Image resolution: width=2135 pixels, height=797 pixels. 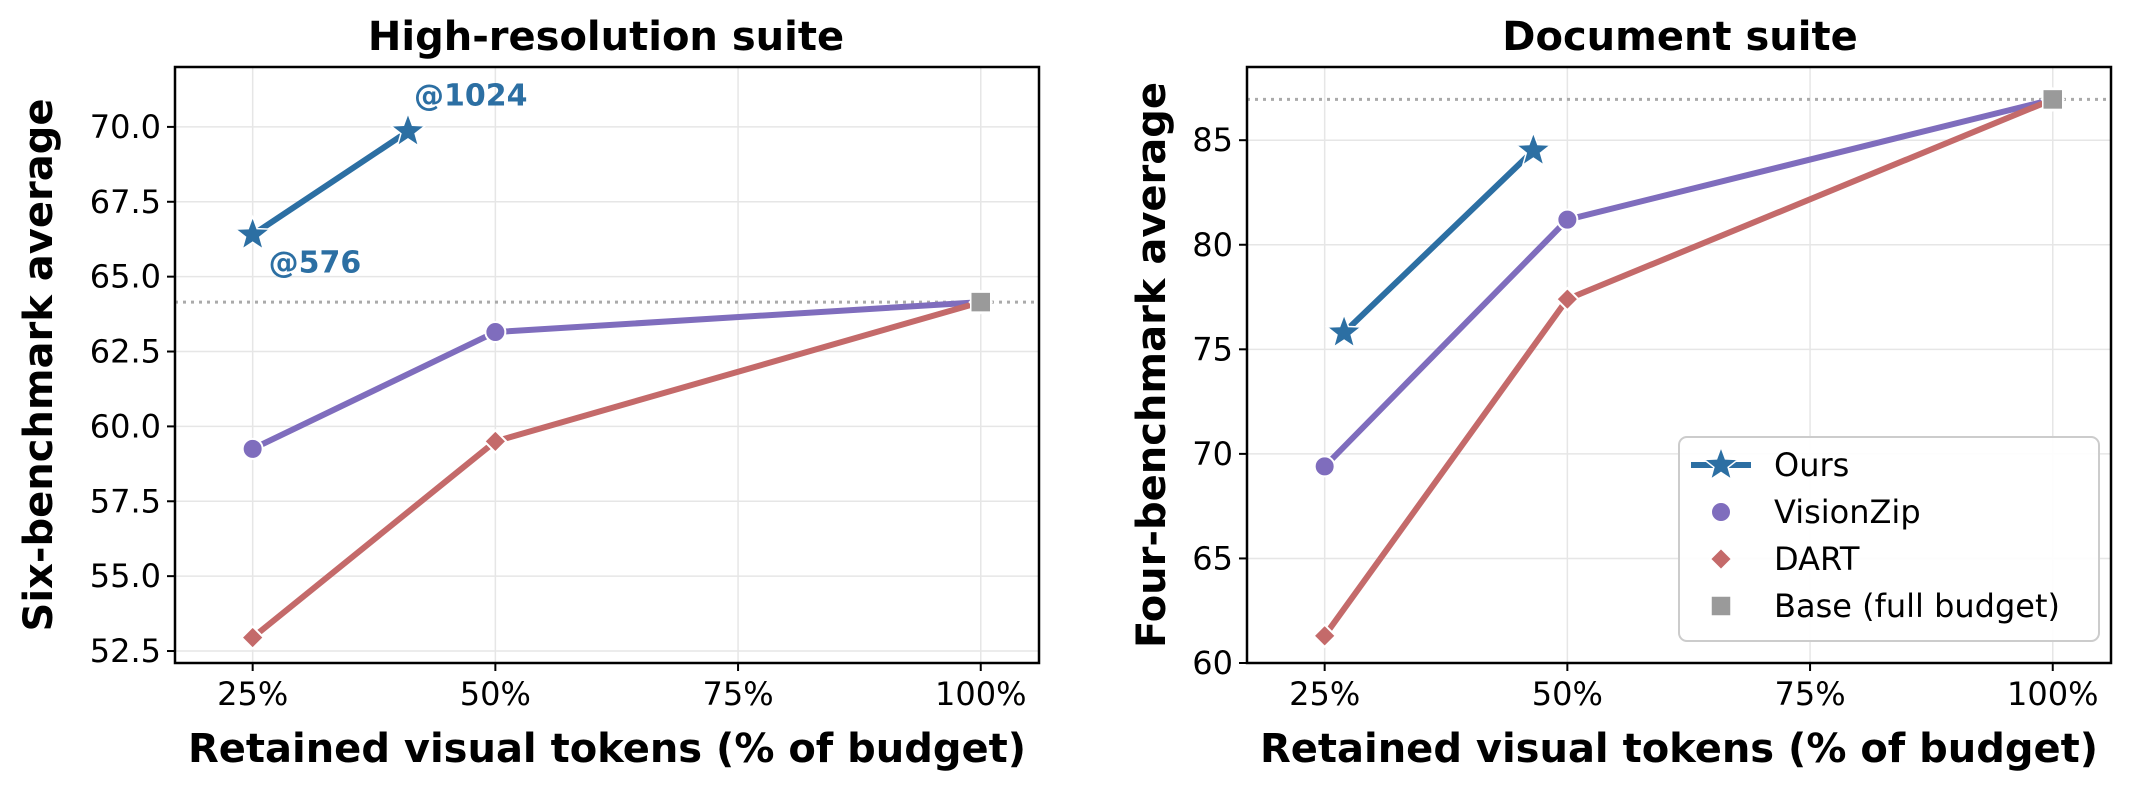 What do you see at coordinates (125, 651) in the screenshot?
I see `y-tick-label: 52.5` at bounding box center [125, 651].